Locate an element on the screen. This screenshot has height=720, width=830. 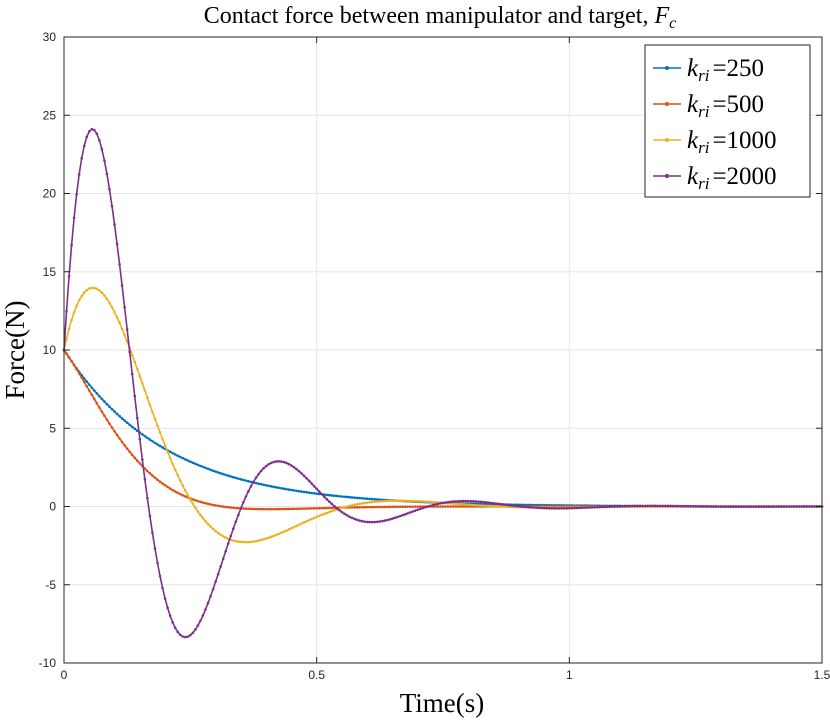
legend-swatch-marker is located at coordinates (667, 176).